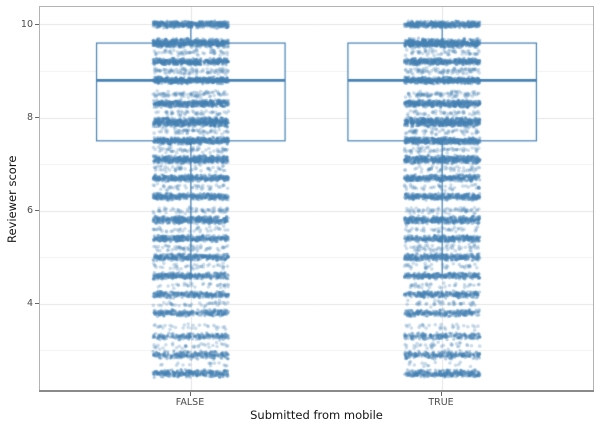 This screenshot has width=600, height=429. Describe the element at coordinates (26, 24) in the screenshot. I see `y-tick-label-10: 10` at that location.